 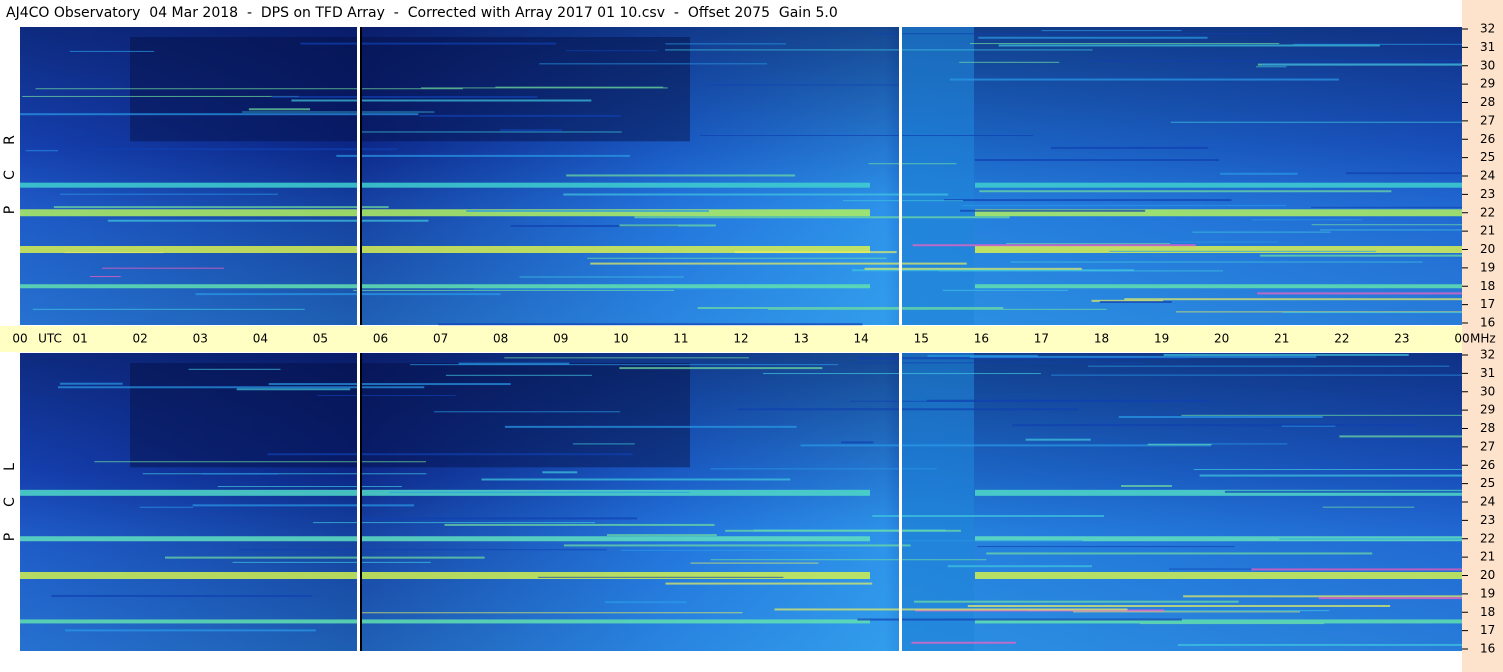 What do you see at coordinates (260, 339) in the screenshot?
I see `time-label: 04` at bounding box center [260, 339].